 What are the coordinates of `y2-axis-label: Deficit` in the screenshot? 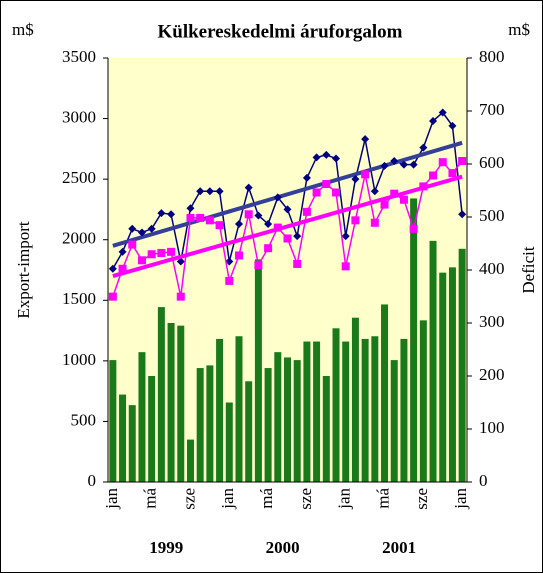 It's located at (528, 269).